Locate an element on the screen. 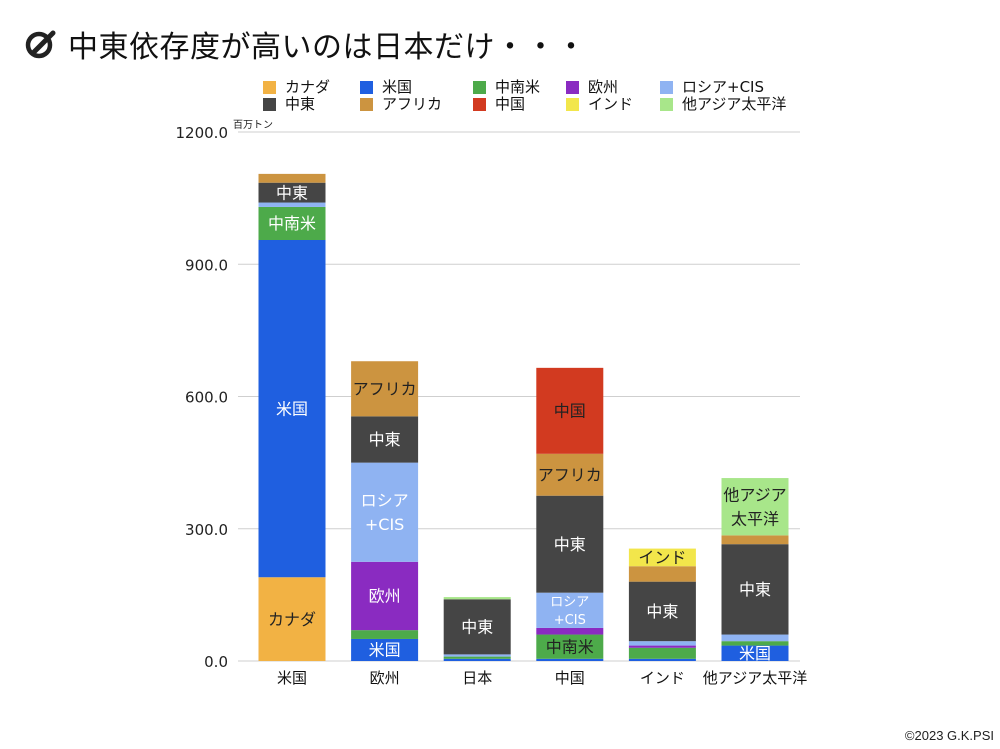  x-tick-label: 他アジア太平洋 is located at coordinates (755, 678).